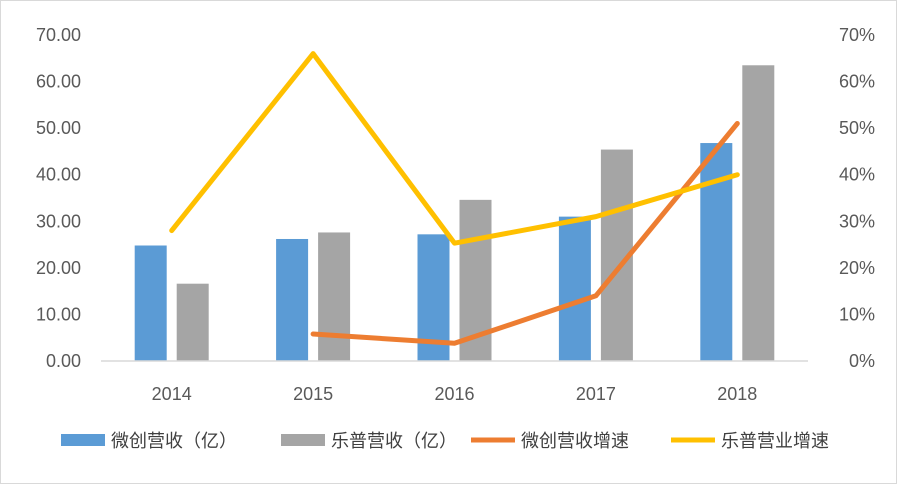 The height and width of the screenshot is (486, 899). I want to click on right-axis-tick-label: 40%, so click(857, 175).